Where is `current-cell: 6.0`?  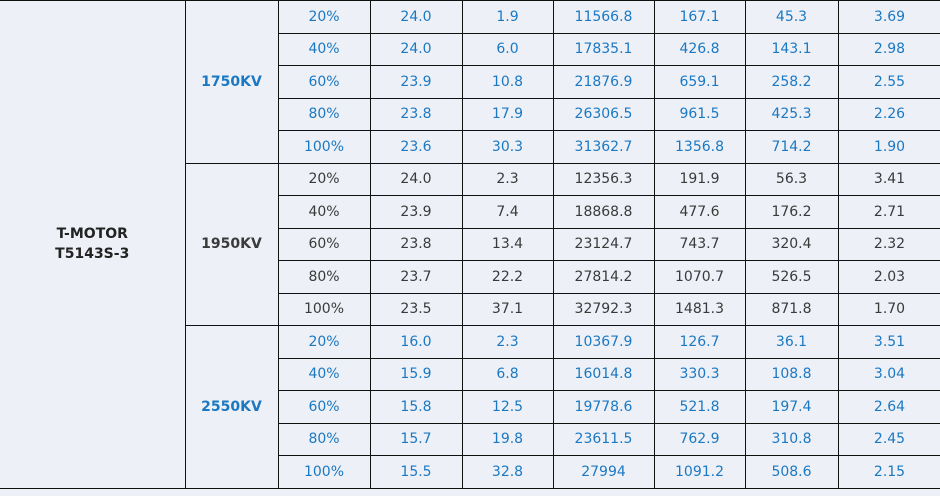
current-cell: 6.0 is located at coordinates (507, 49).